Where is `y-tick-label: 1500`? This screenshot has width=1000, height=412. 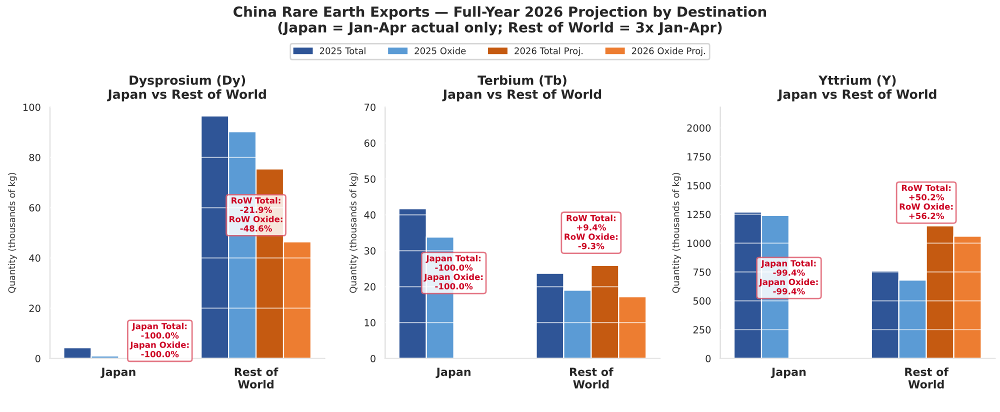
y-tick-label: 1500 is located at coordinates (699, 186).